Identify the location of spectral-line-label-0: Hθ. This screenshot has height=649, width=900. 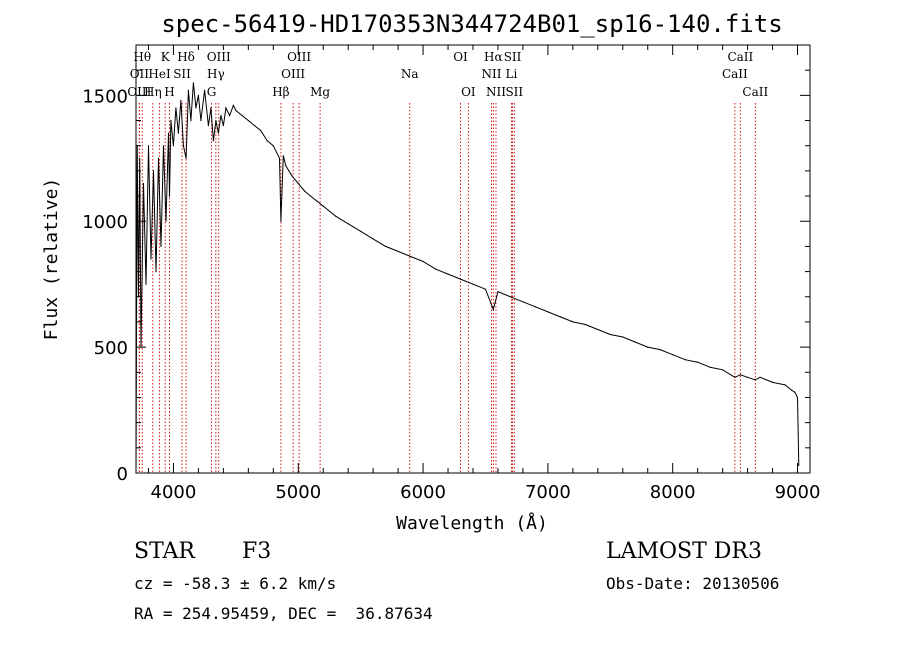
(142, 57).